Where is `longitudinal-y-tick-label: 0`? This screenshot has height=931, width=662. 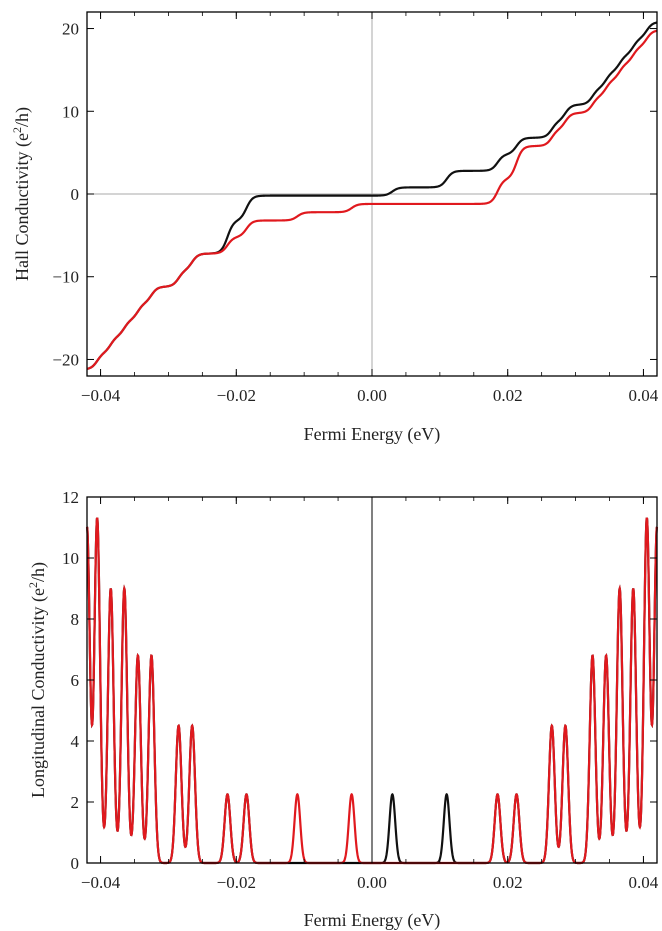 longitudinal-y-tick-label: 0 is located at coordinates (75, 863).